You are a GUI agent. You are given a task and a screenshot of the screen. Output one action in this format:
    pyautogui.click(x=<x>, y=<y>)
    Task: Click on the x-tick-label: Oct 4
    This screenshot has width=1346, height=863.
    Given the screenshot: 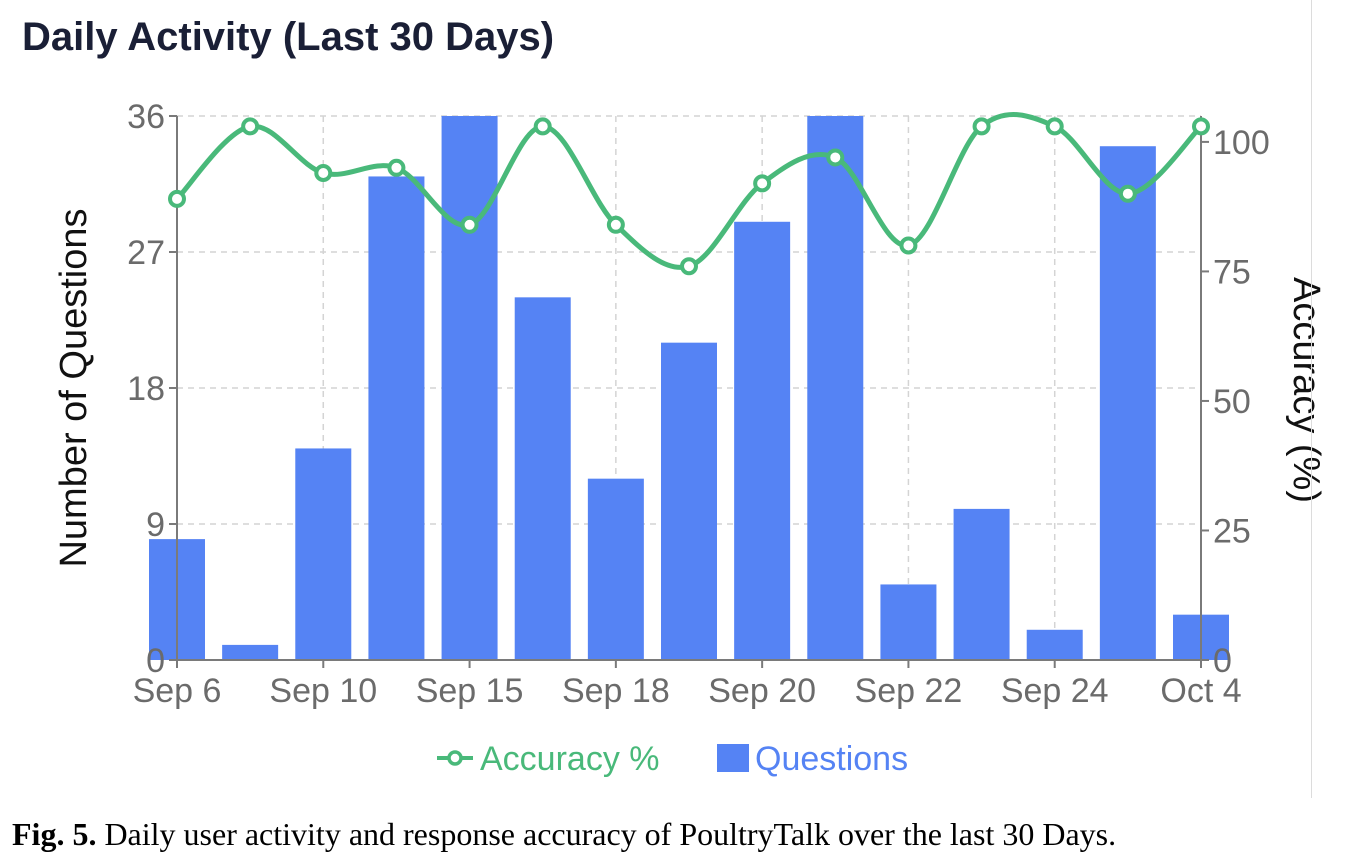 What is the action you would take?
    pyautogui.click(x=1200, y=691)
    